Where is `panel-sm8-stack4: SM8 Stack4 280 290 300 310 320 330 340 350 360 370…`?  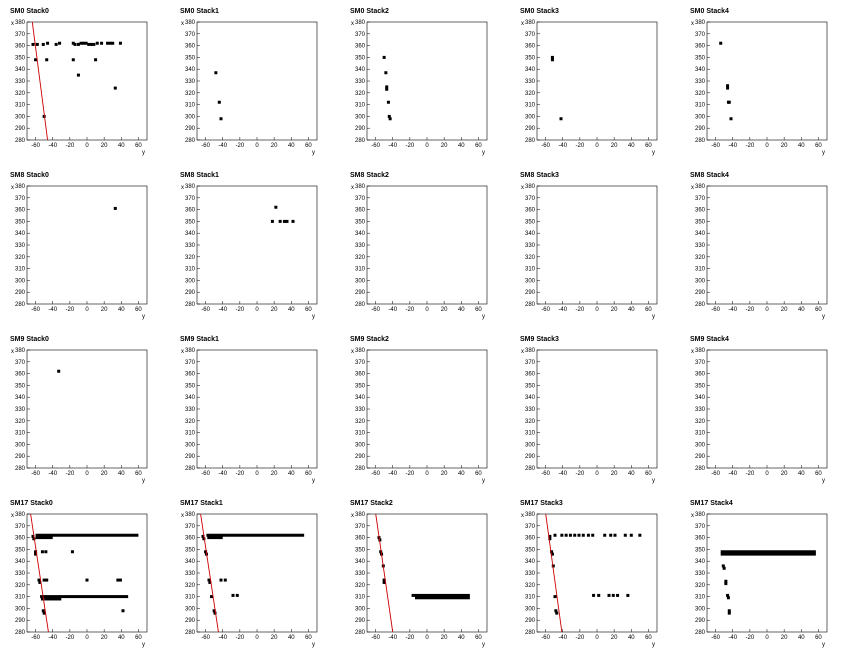 panel-sm8-stack4: SM8 Stack4 280 290 300 310 320 330 340 350 360 370… is located at coordinates (759, 246).